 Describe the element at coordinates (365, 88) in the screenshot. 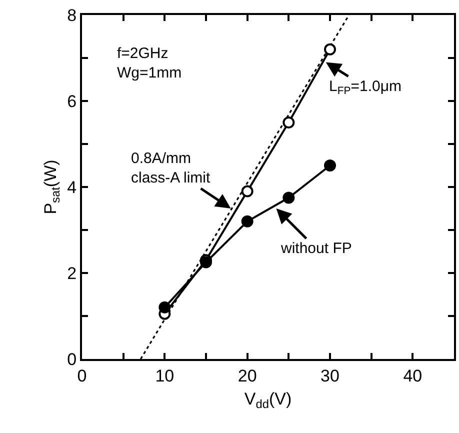

I see `annotation: L$_{FP}$=1.0μm` at that location.